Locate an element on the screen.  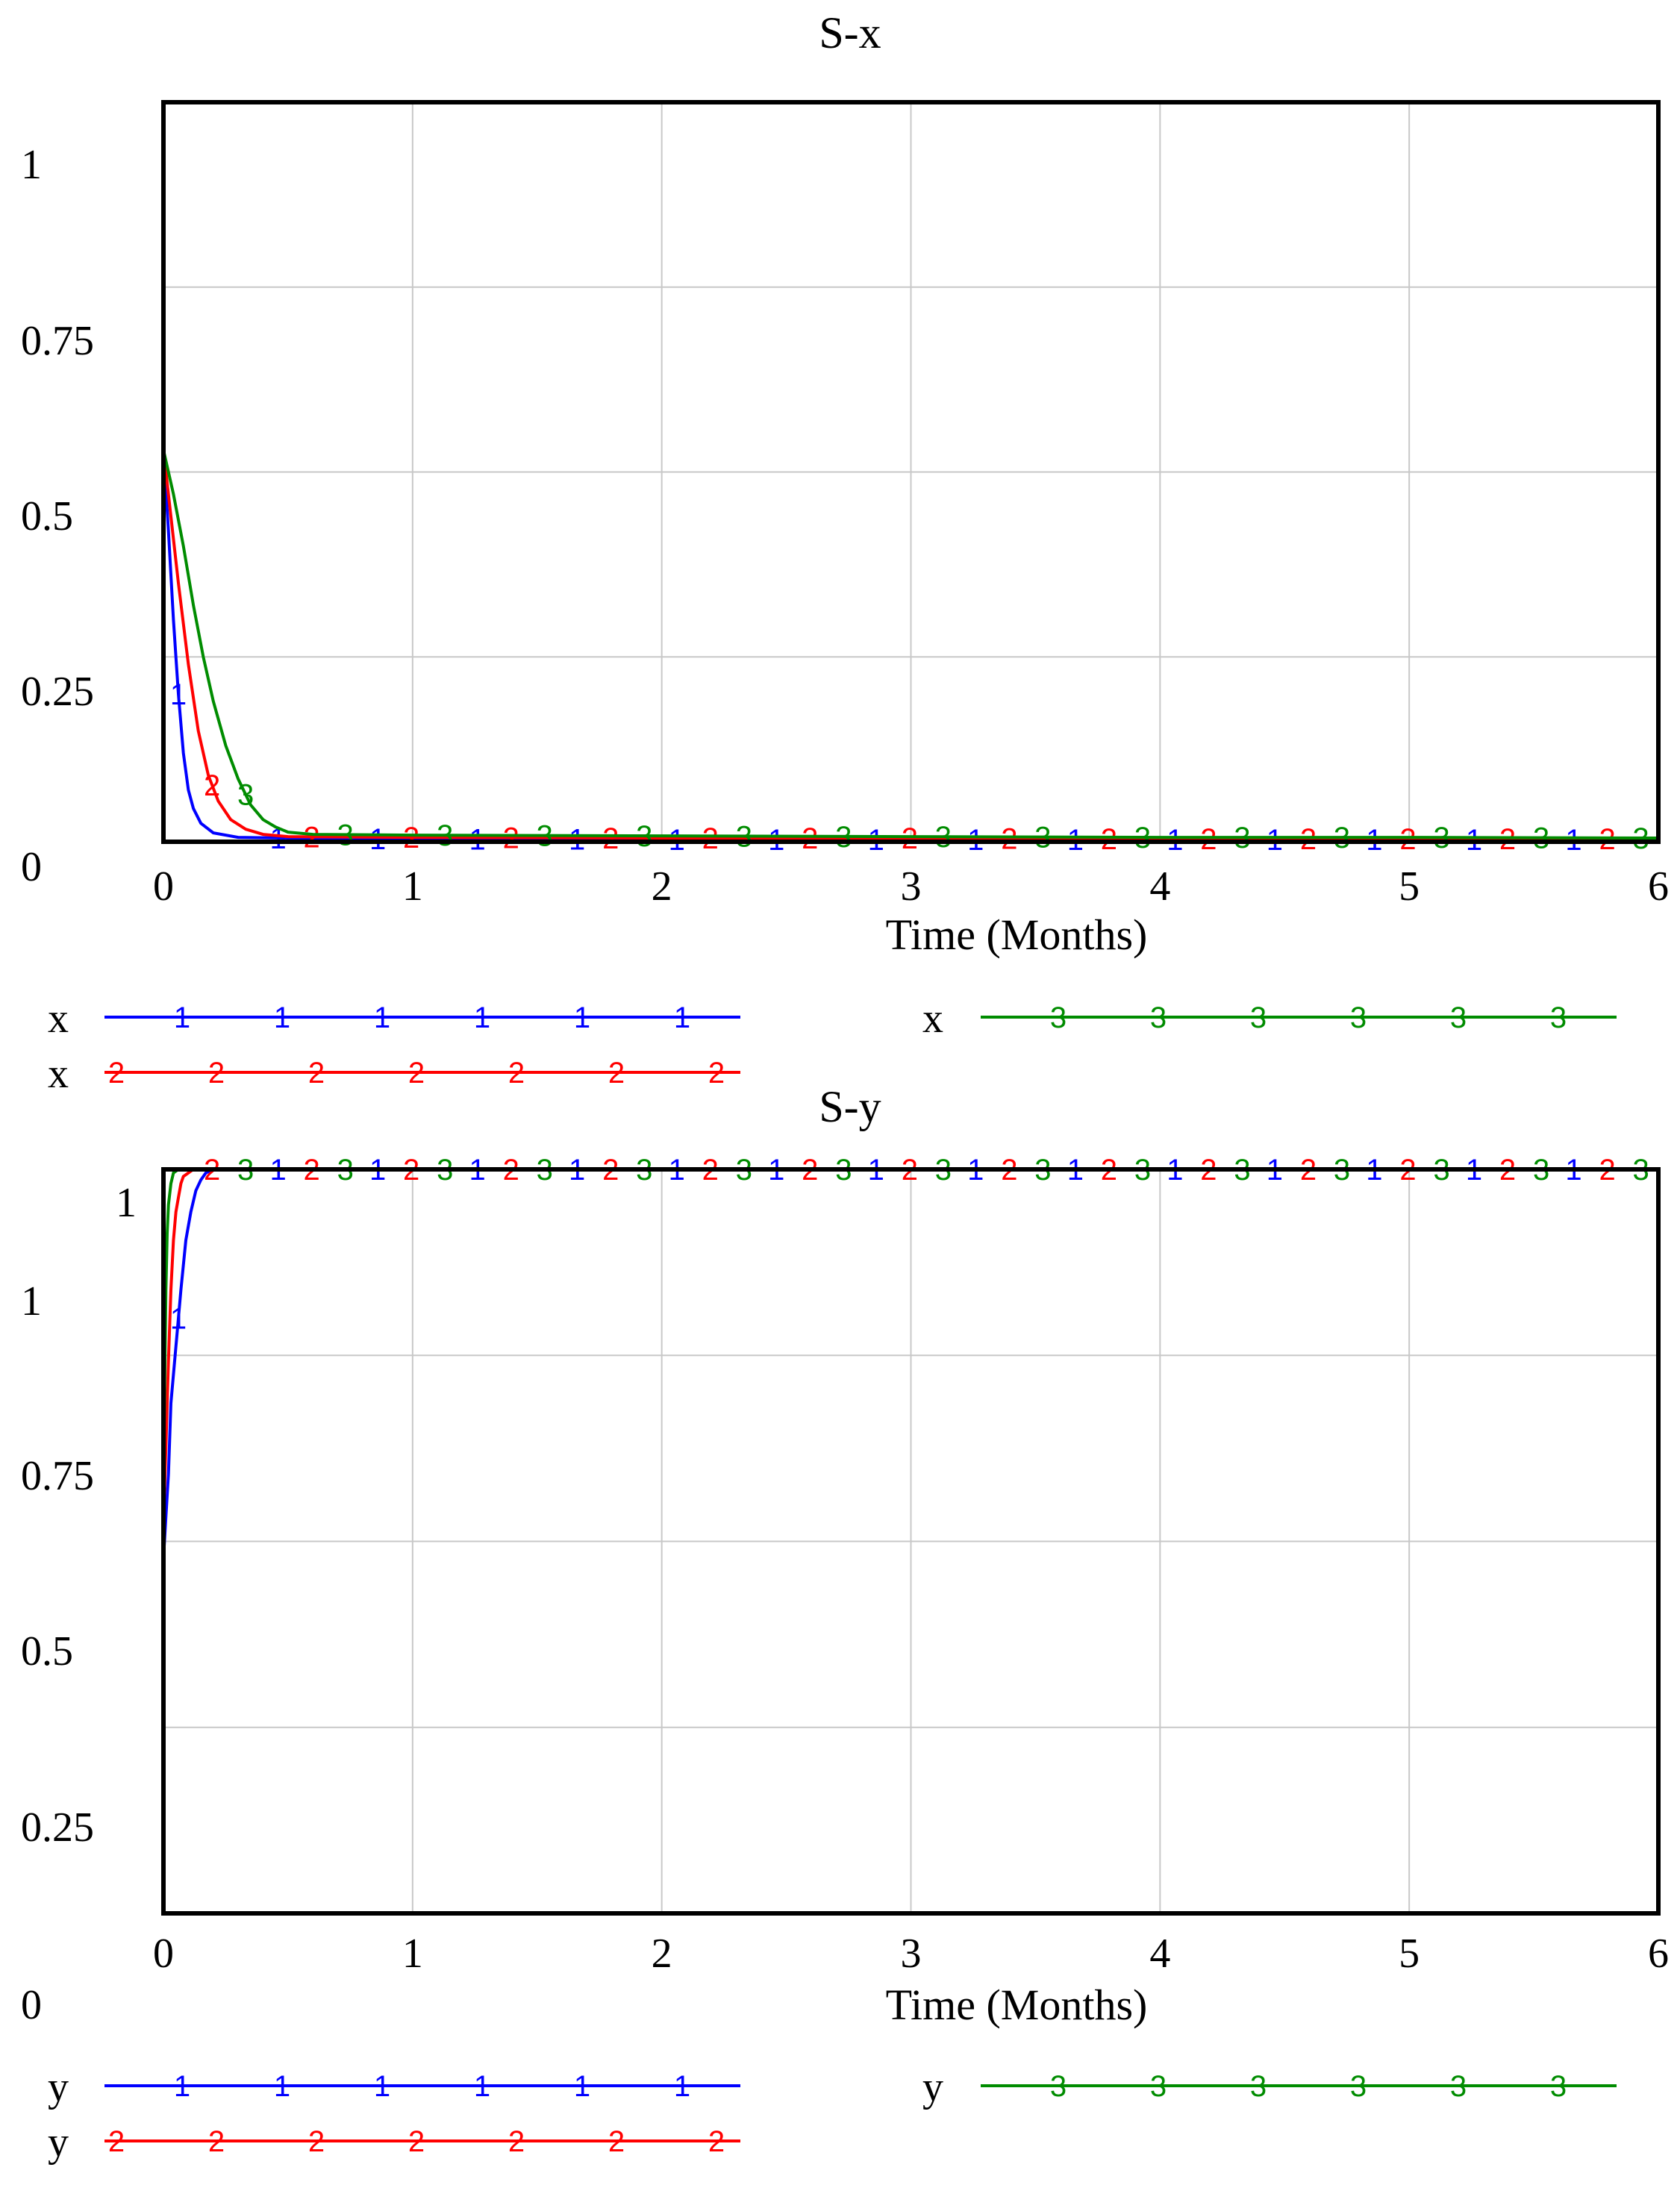
legend-label-2: x is located at coordinates (58, 1074).